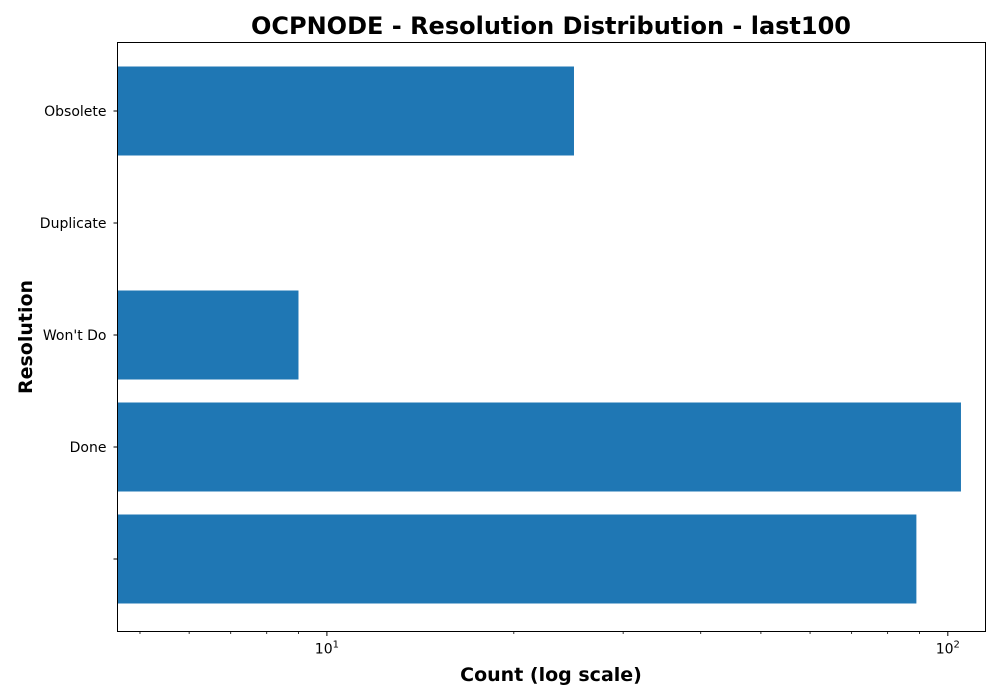 Image resolution: width=1000 pixels, height=700 pixels. I want to click on bar-won-t-do, so click(208, 335).